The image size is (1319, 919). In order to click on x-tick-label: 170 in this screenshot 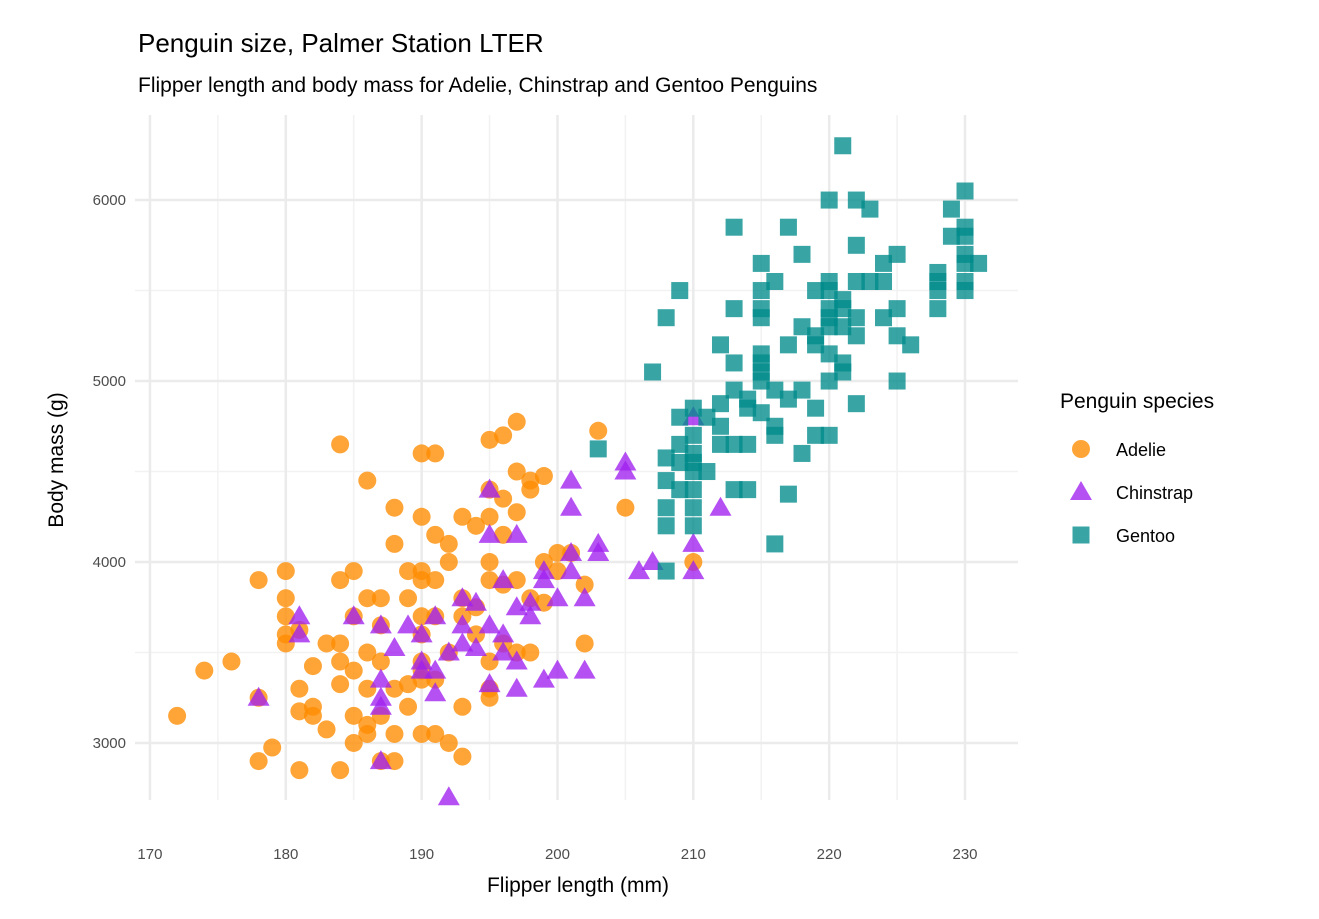, I will do `click(149, 854)`.